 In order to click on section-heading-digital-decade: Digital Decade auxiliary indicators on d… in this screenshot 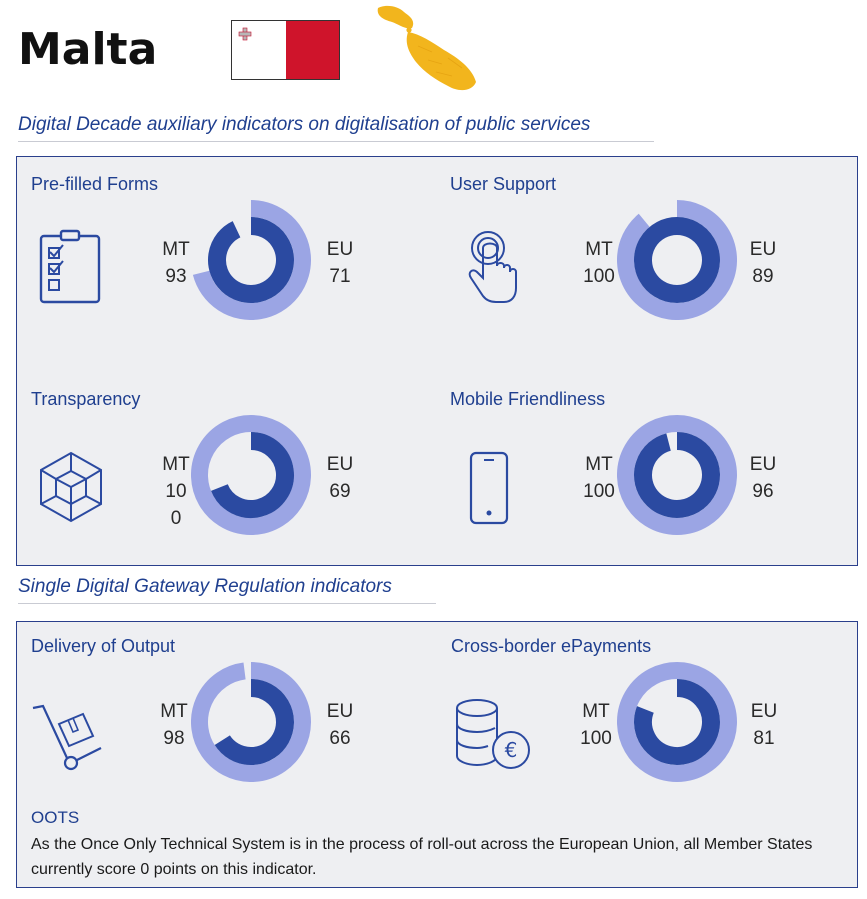, I will do `click(336, 128)`.